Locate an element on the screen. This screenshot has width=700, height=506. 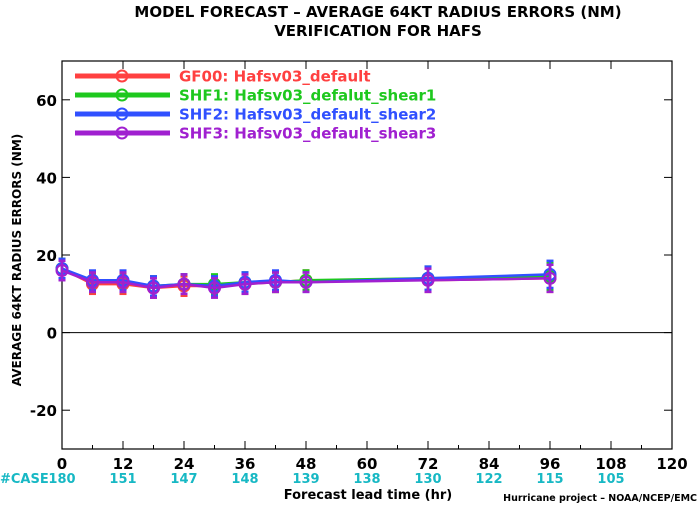
case-count-value: 147 is located at coordinates (183, 479).